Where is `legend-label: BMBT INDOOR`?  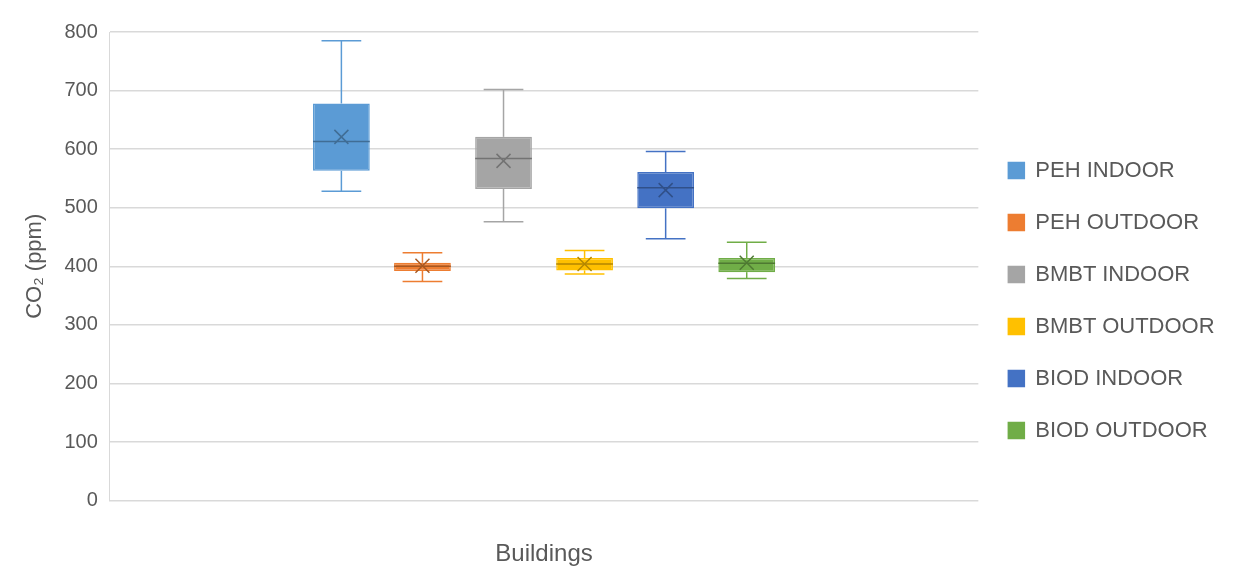 legend-label: BMBT INDOOR is located at coordinates (1113, 273).